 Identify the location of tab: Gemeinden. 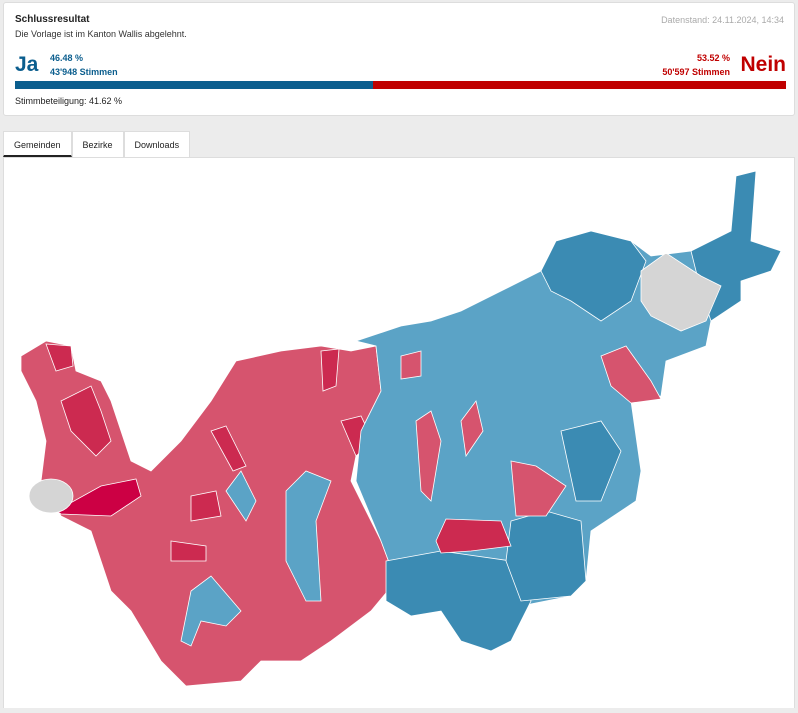
(37, 144).